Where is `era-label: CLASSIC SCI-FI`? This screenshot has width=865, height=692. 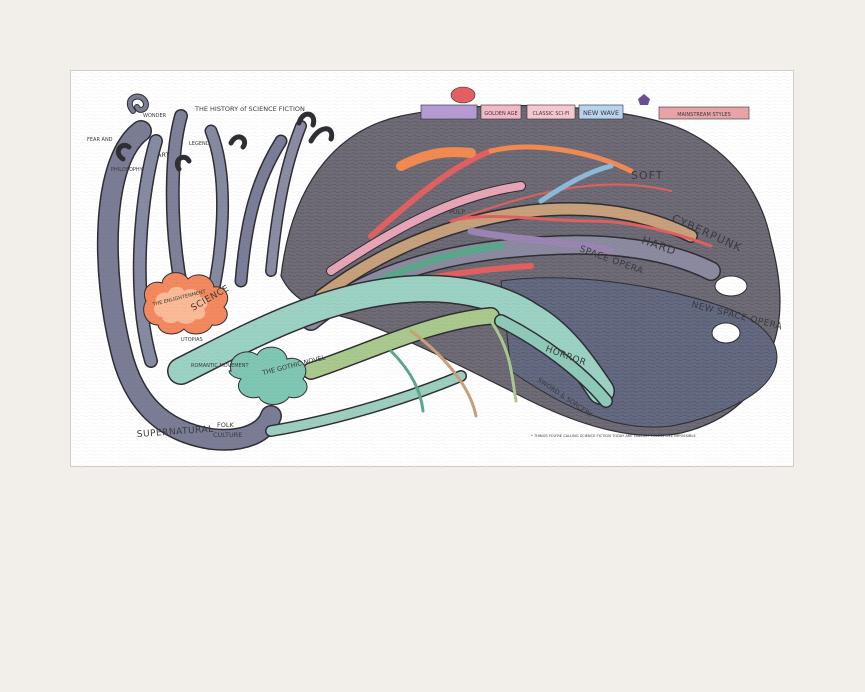 era-label: CLASSIC SCI-FI is located at coordinates (550, 114).